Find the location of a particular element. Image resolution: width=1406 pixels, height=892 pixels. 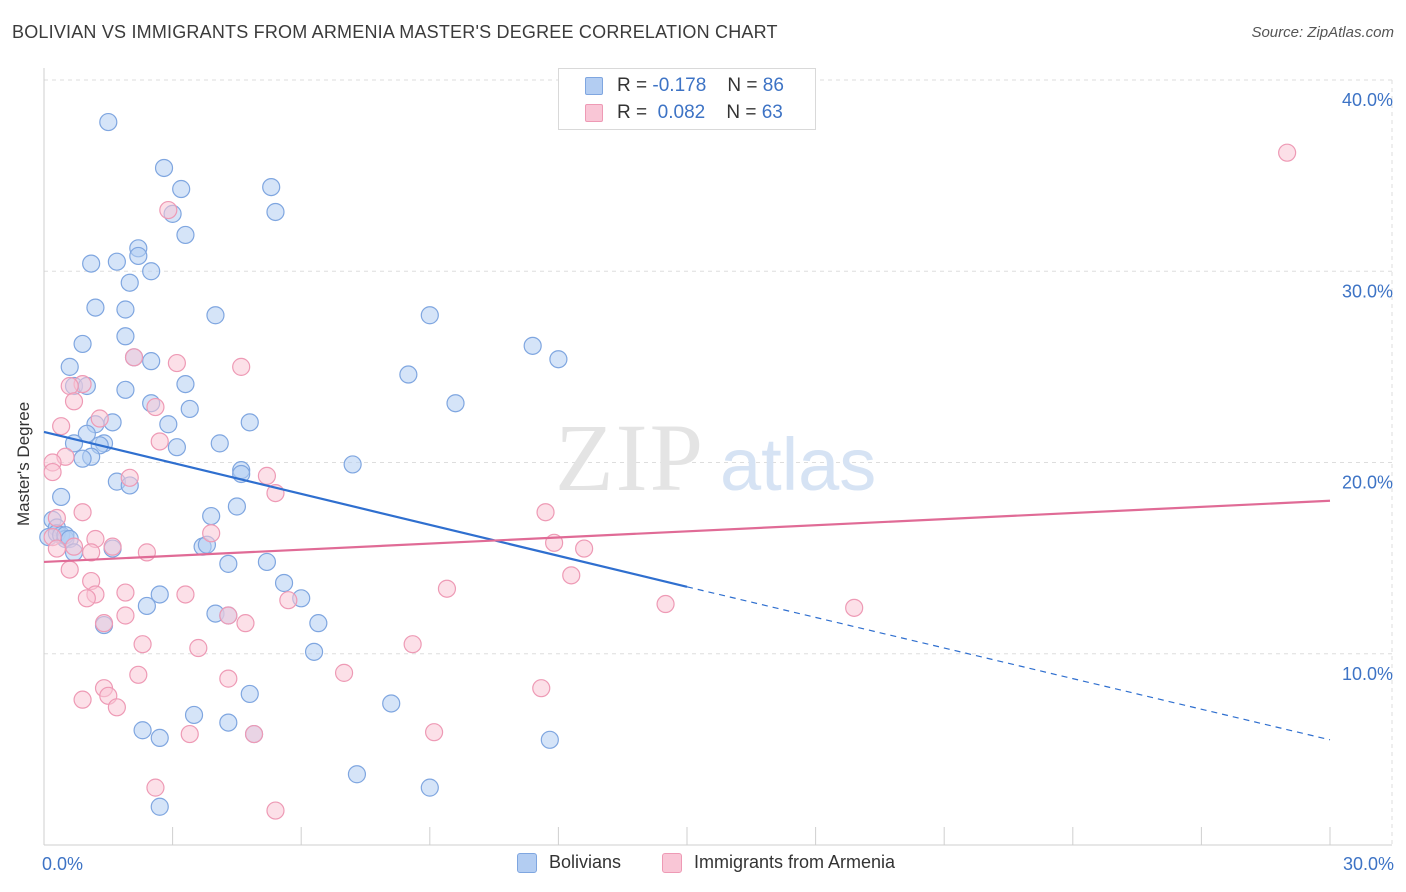

x-tick-label: 0.0% is located at coordinates (62, 864).